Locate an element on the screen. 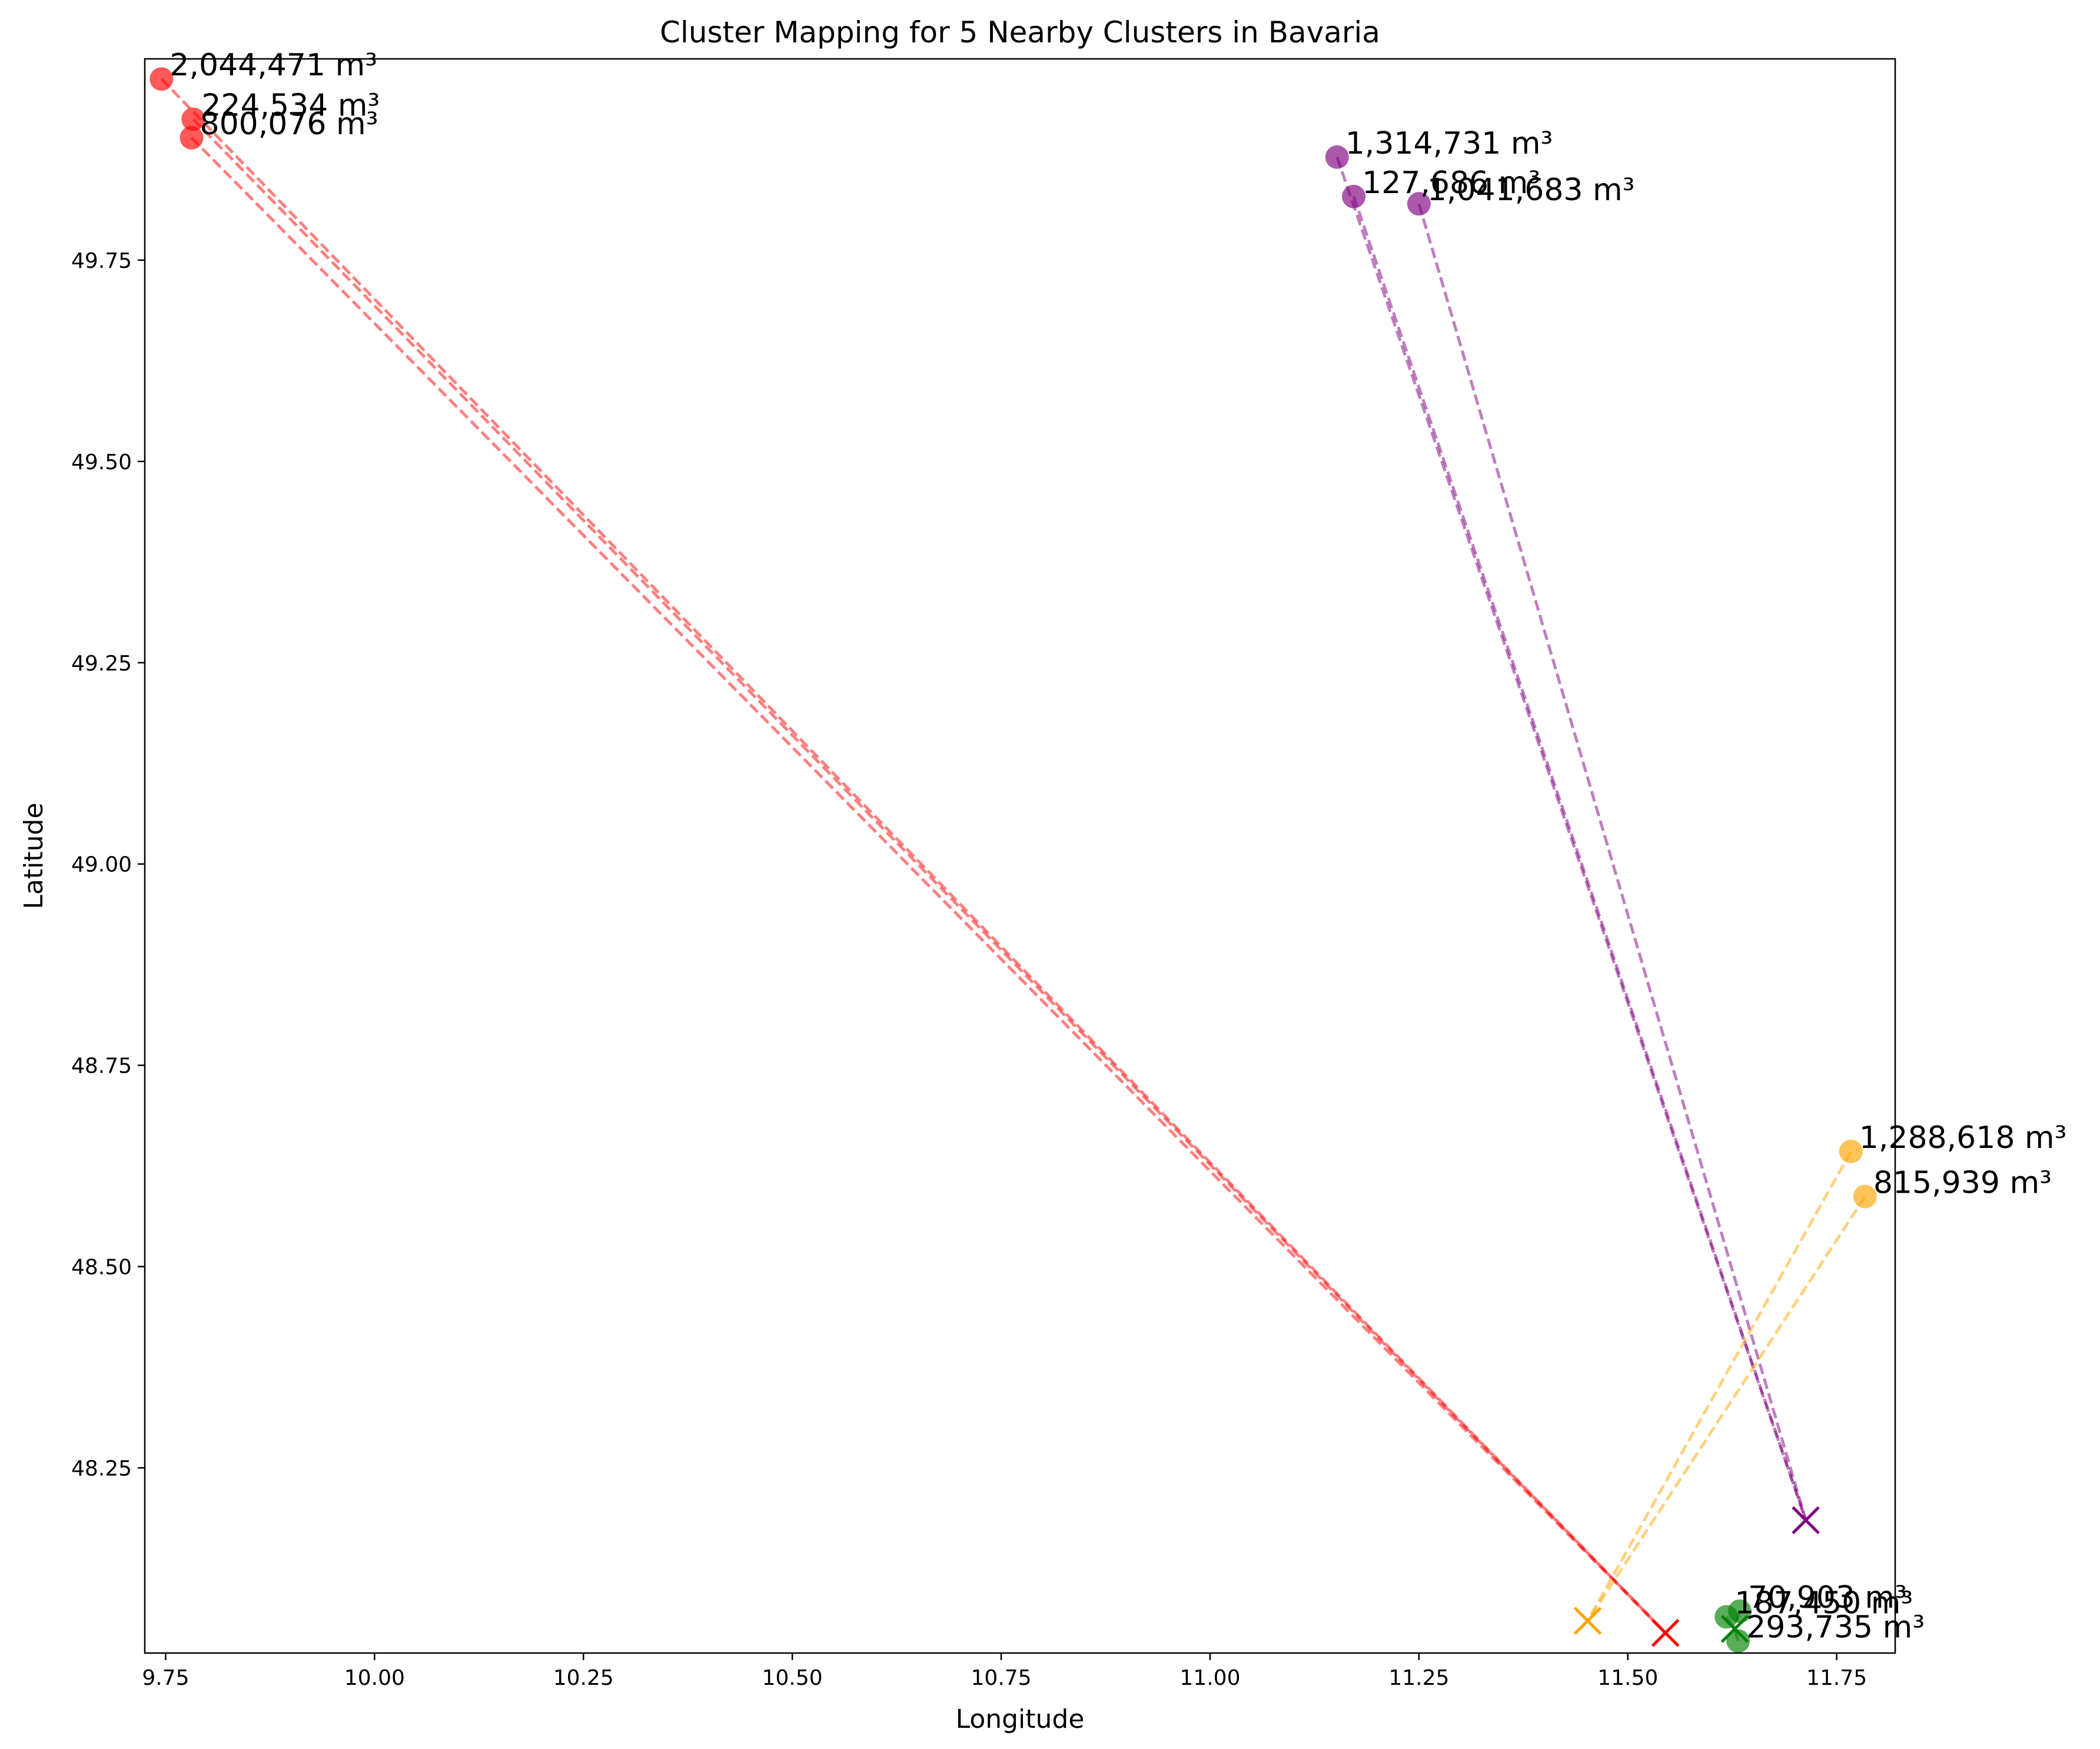  point-label: 127,686 m³ is located at coordinates (1451, 183).